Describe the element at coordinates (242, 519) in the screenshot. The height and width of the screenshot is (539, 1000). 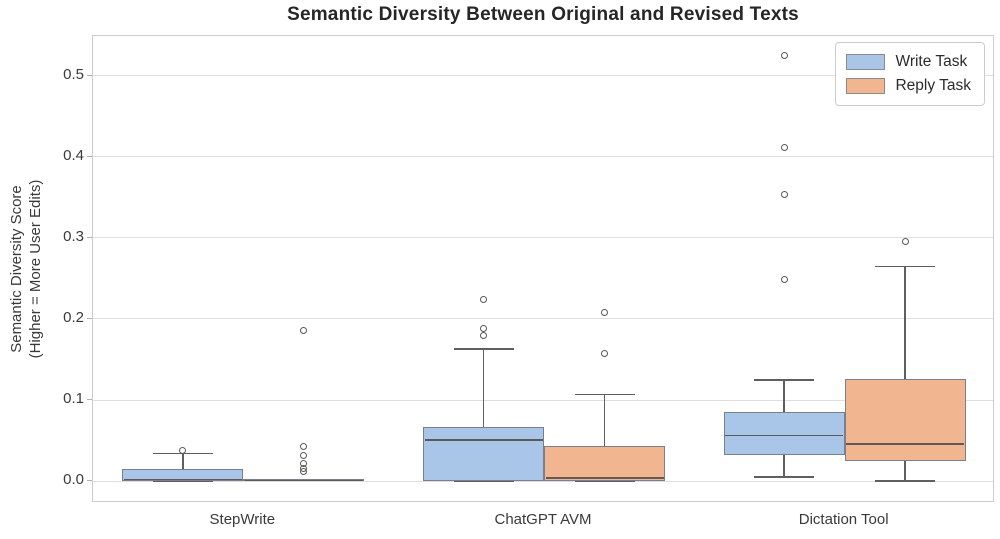
I see `x-tick-label: StepWrite` at that location.